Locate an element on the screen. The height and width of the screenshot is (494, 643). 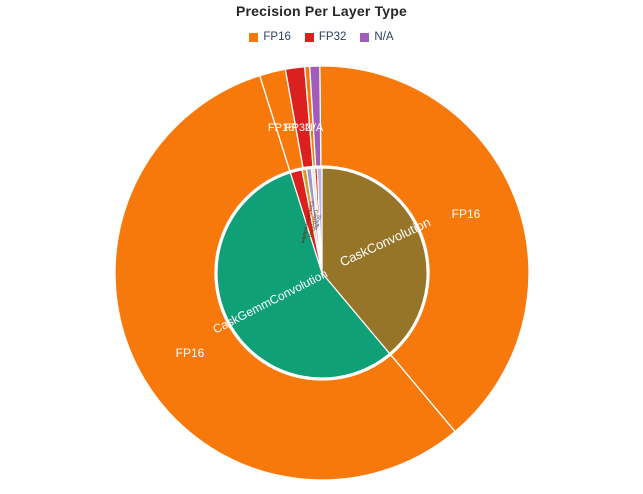
legend-swatch-na-icon is located at coordinates (365, 37).